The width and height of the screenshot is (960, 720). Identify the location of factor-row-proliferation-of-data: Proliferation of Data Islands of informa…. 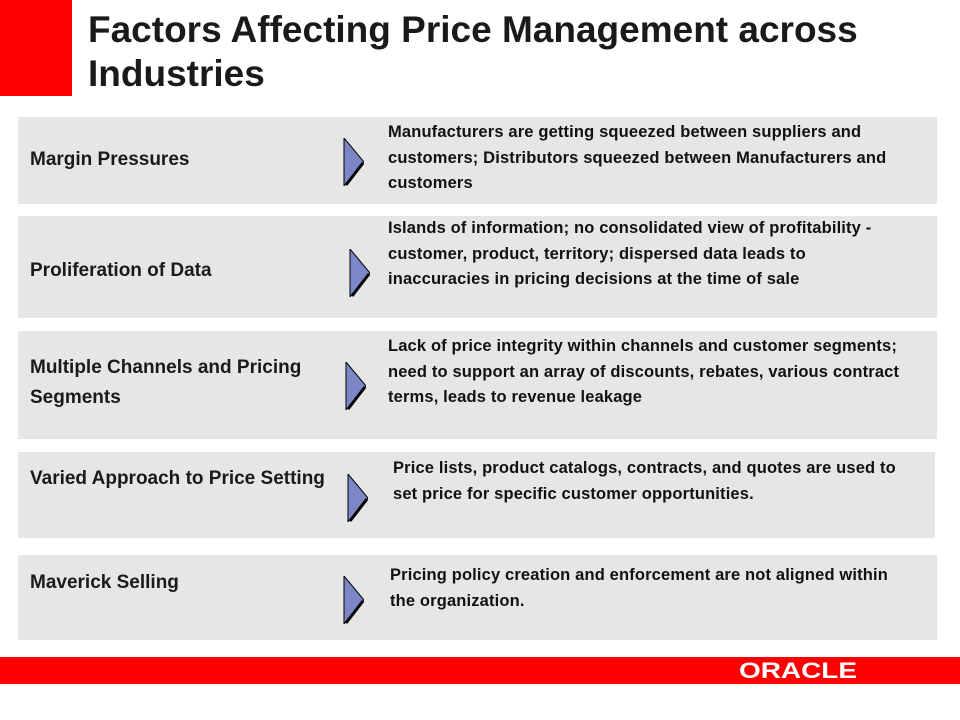
(477, 267).